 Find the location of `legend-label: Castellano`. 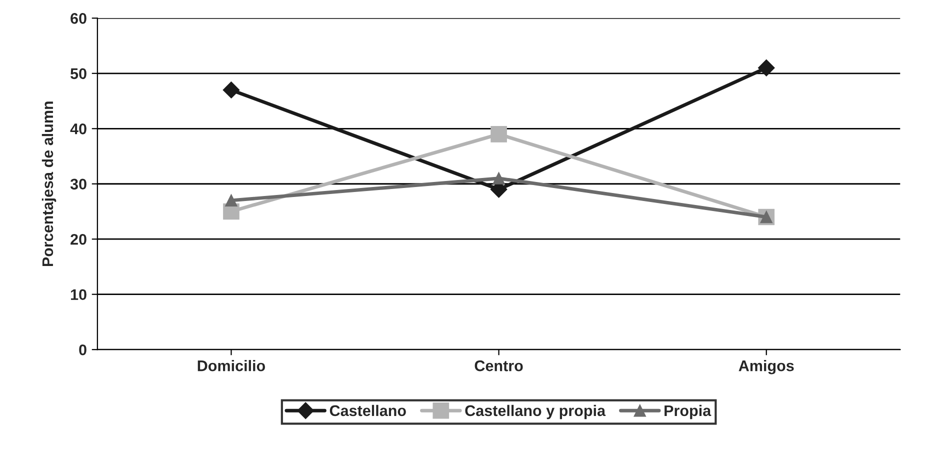

legend-label: Castellano is located at coordinates (368, 410).